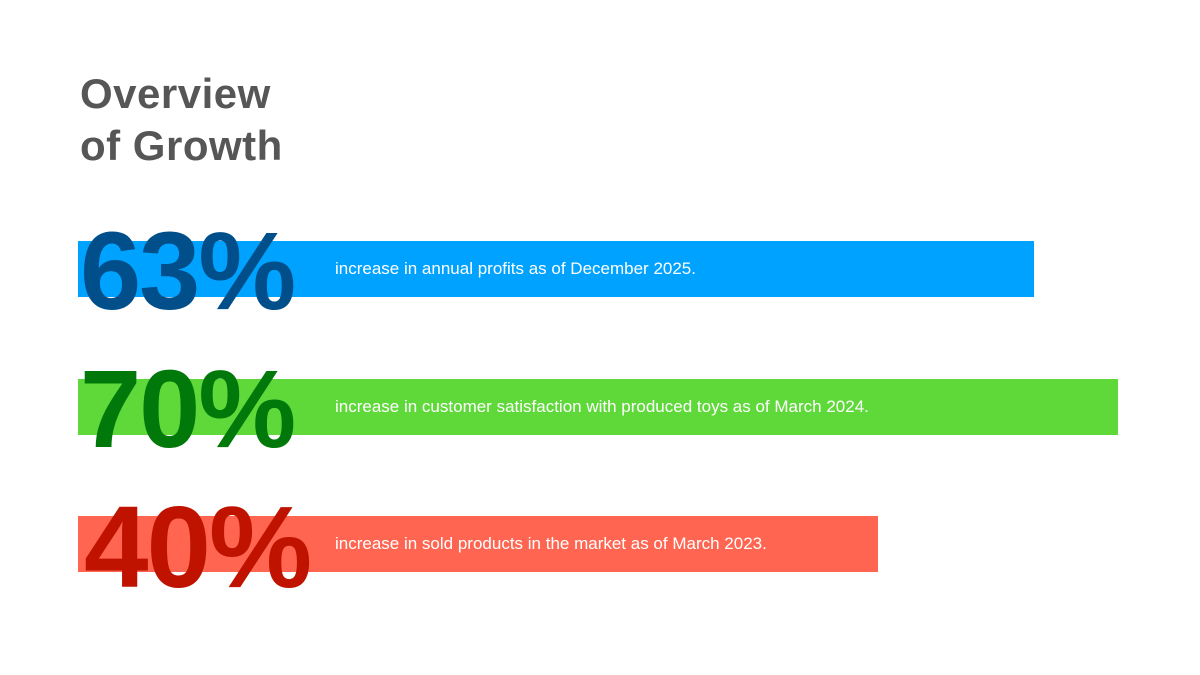 The width and height of the screenshot is (1200, 675). Describe the element at coordinates (188, 271) in the screenshot. I see `stat-value: 63%` at that location.